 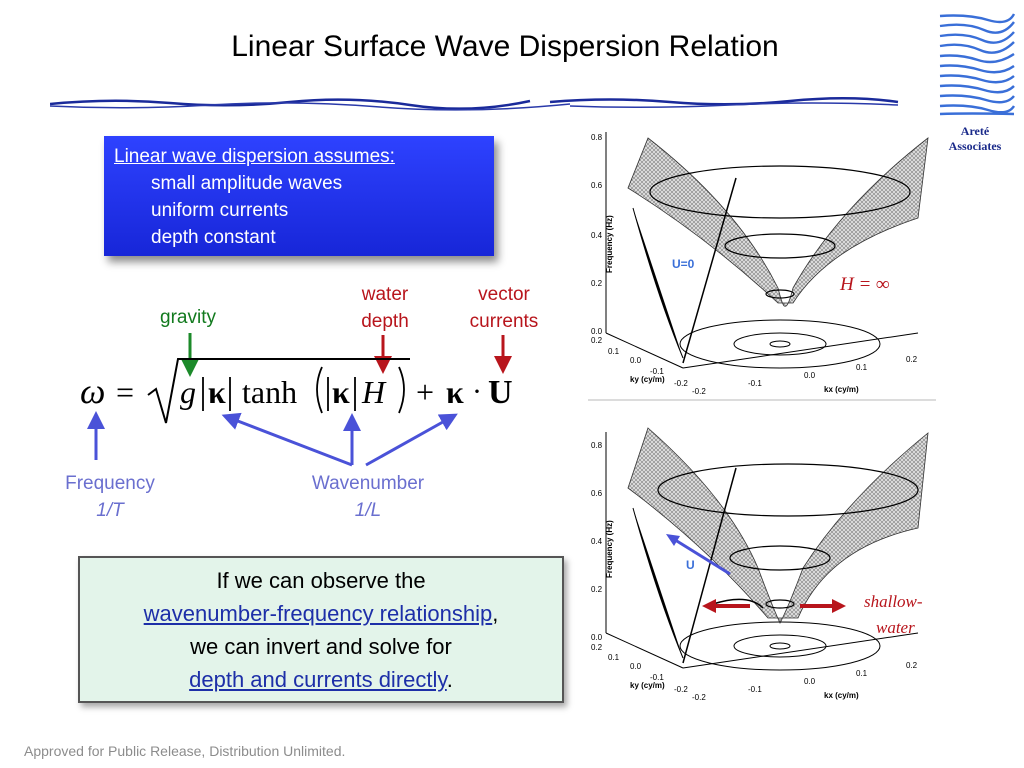 I want to click on g-symbol: g, so click(x=188, y=392).